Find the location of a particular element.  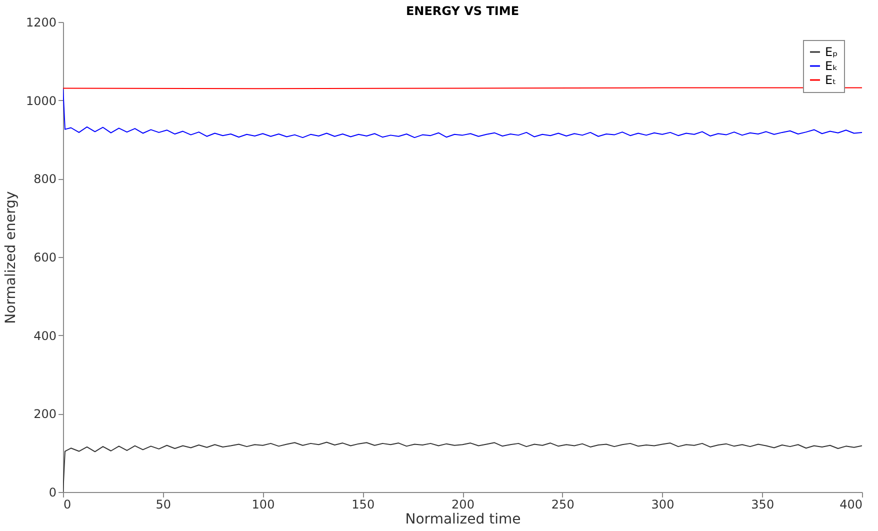

x-tick-label: 350 is located at coordinates (762, 505).